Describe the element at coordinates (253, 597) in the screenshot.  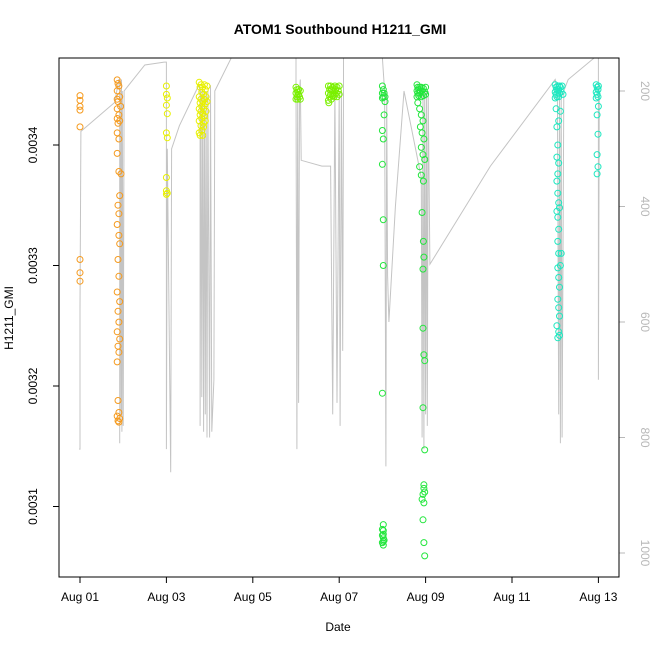
I see `x-tick-label: Aug 05` at that location.